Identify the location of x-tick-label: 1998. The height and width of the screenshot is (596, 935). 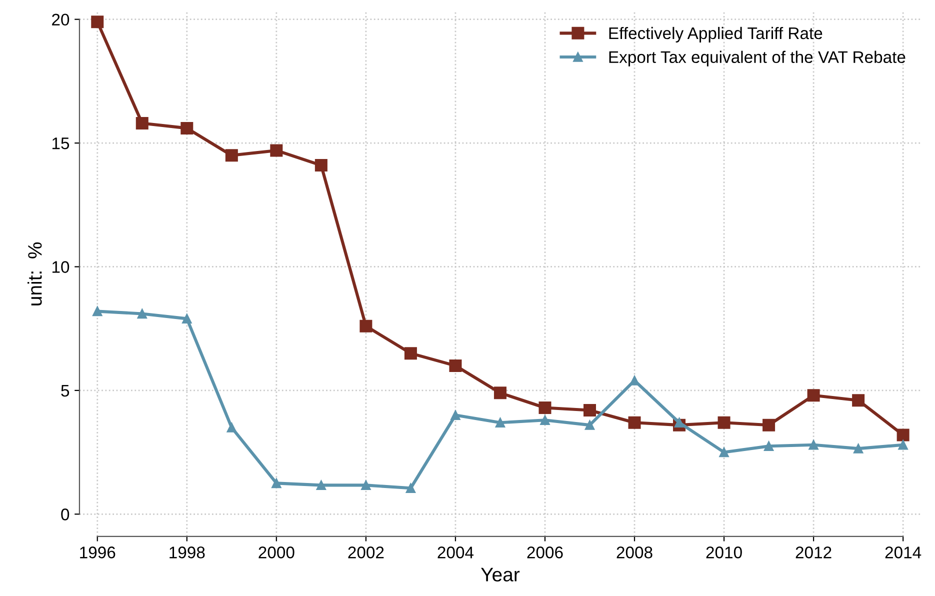
(187, 552).